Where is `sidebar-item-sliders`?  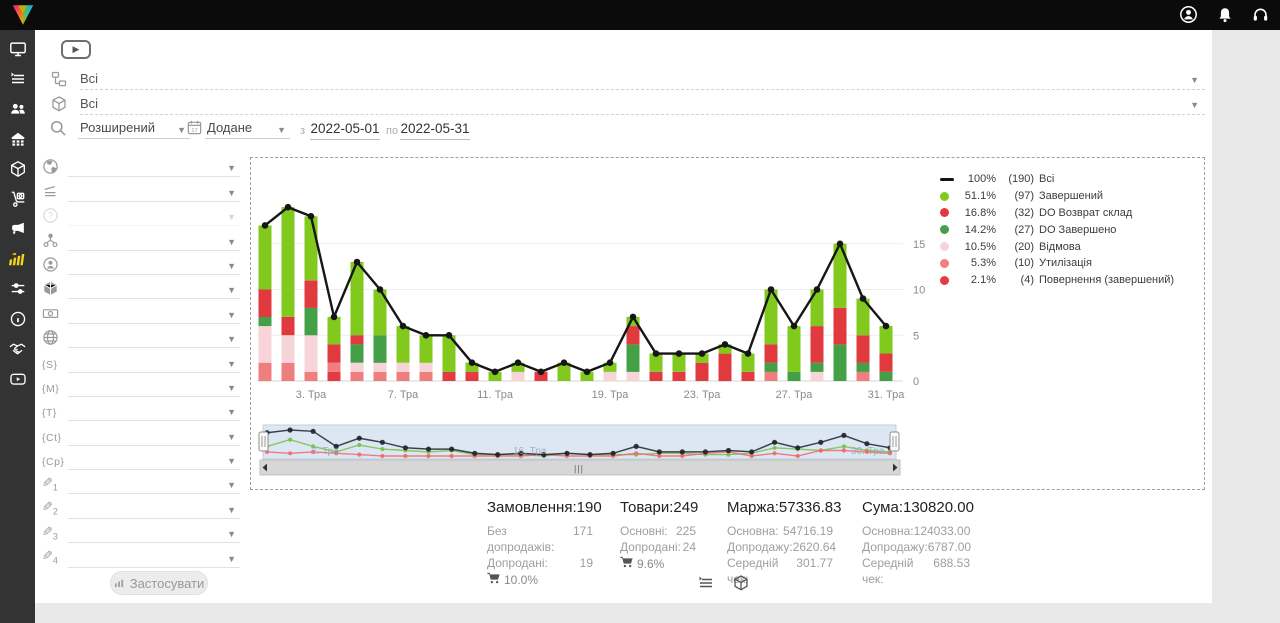
sidebar-item-sliders is located at coordinates (17, 291).